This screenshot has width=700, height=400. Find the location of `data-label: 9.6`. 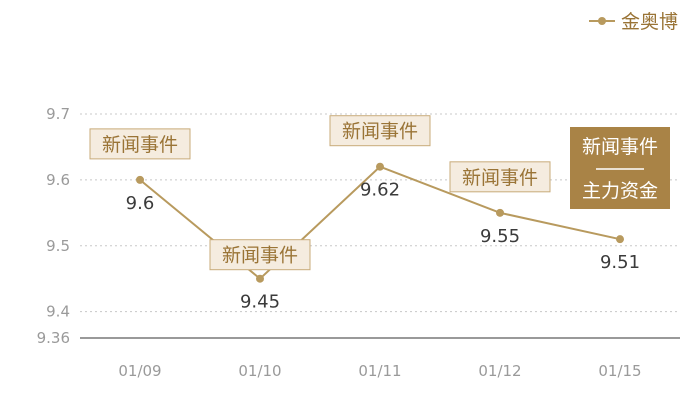

data-label: 9.6 is located at coordinates (140, 203).